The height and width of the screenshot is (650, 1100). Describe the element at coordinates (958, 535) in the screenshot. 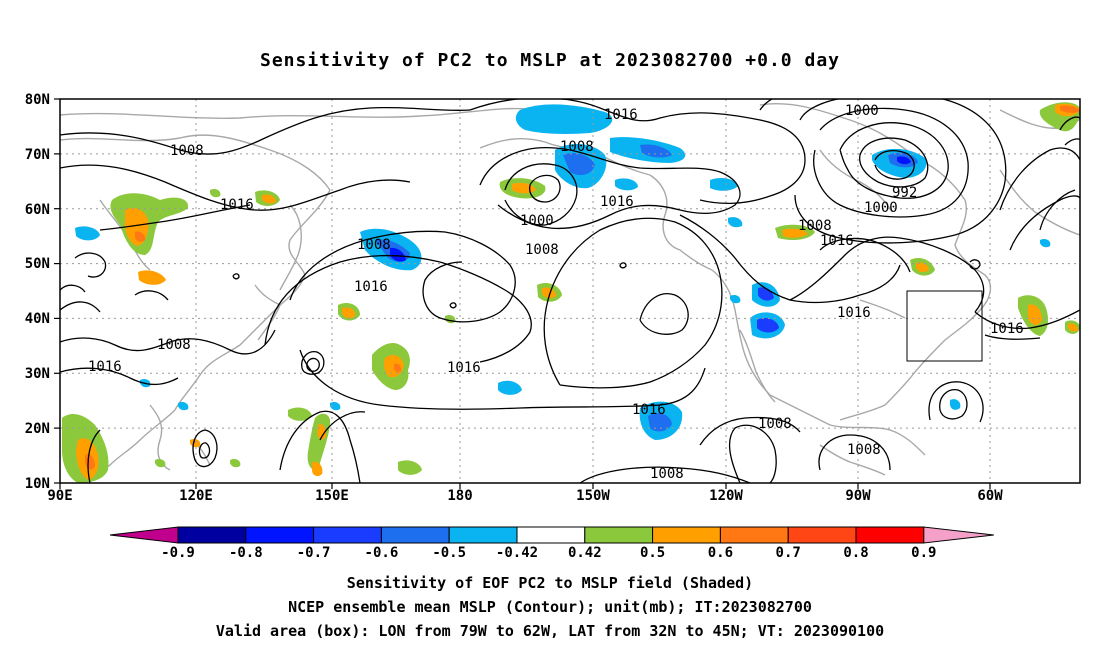

I see `colorbar-high-arrow` at that location.